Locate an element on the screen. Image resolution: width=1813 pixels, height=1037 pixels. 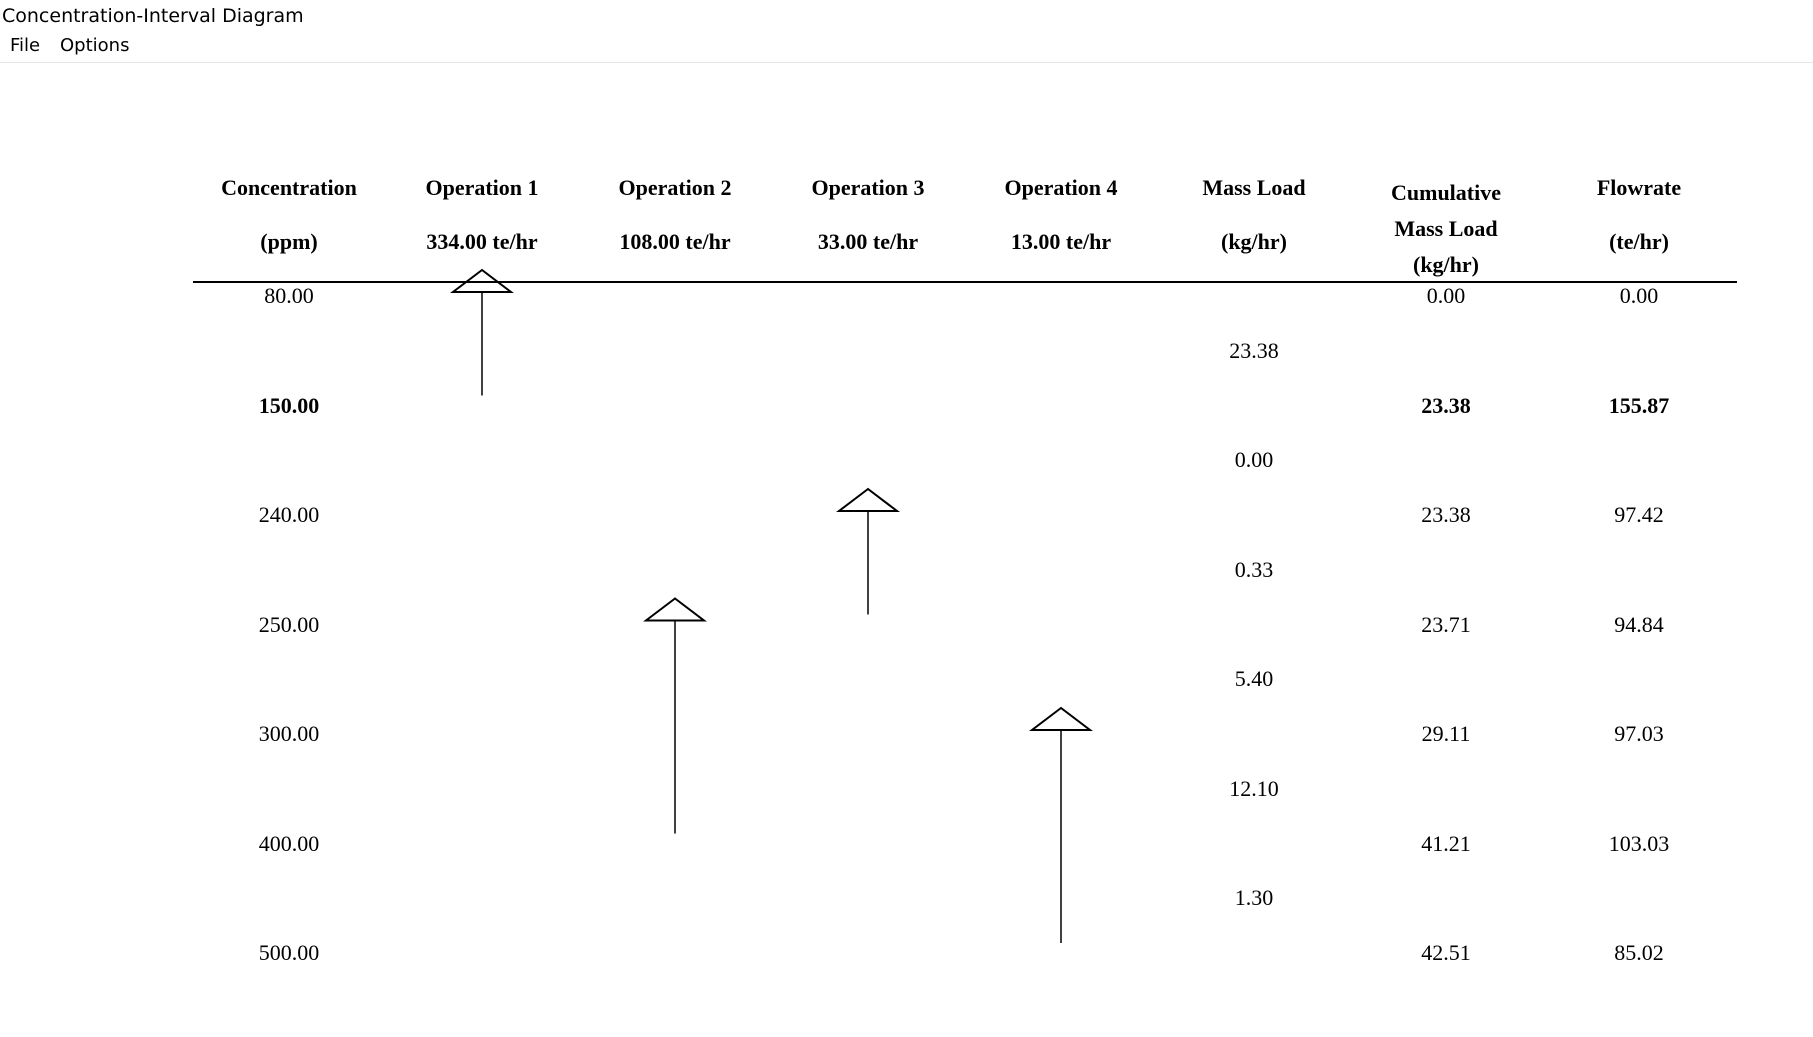
header-operation-3: Operation 3 33.00 te/hr is located at coordinates (867, 215).